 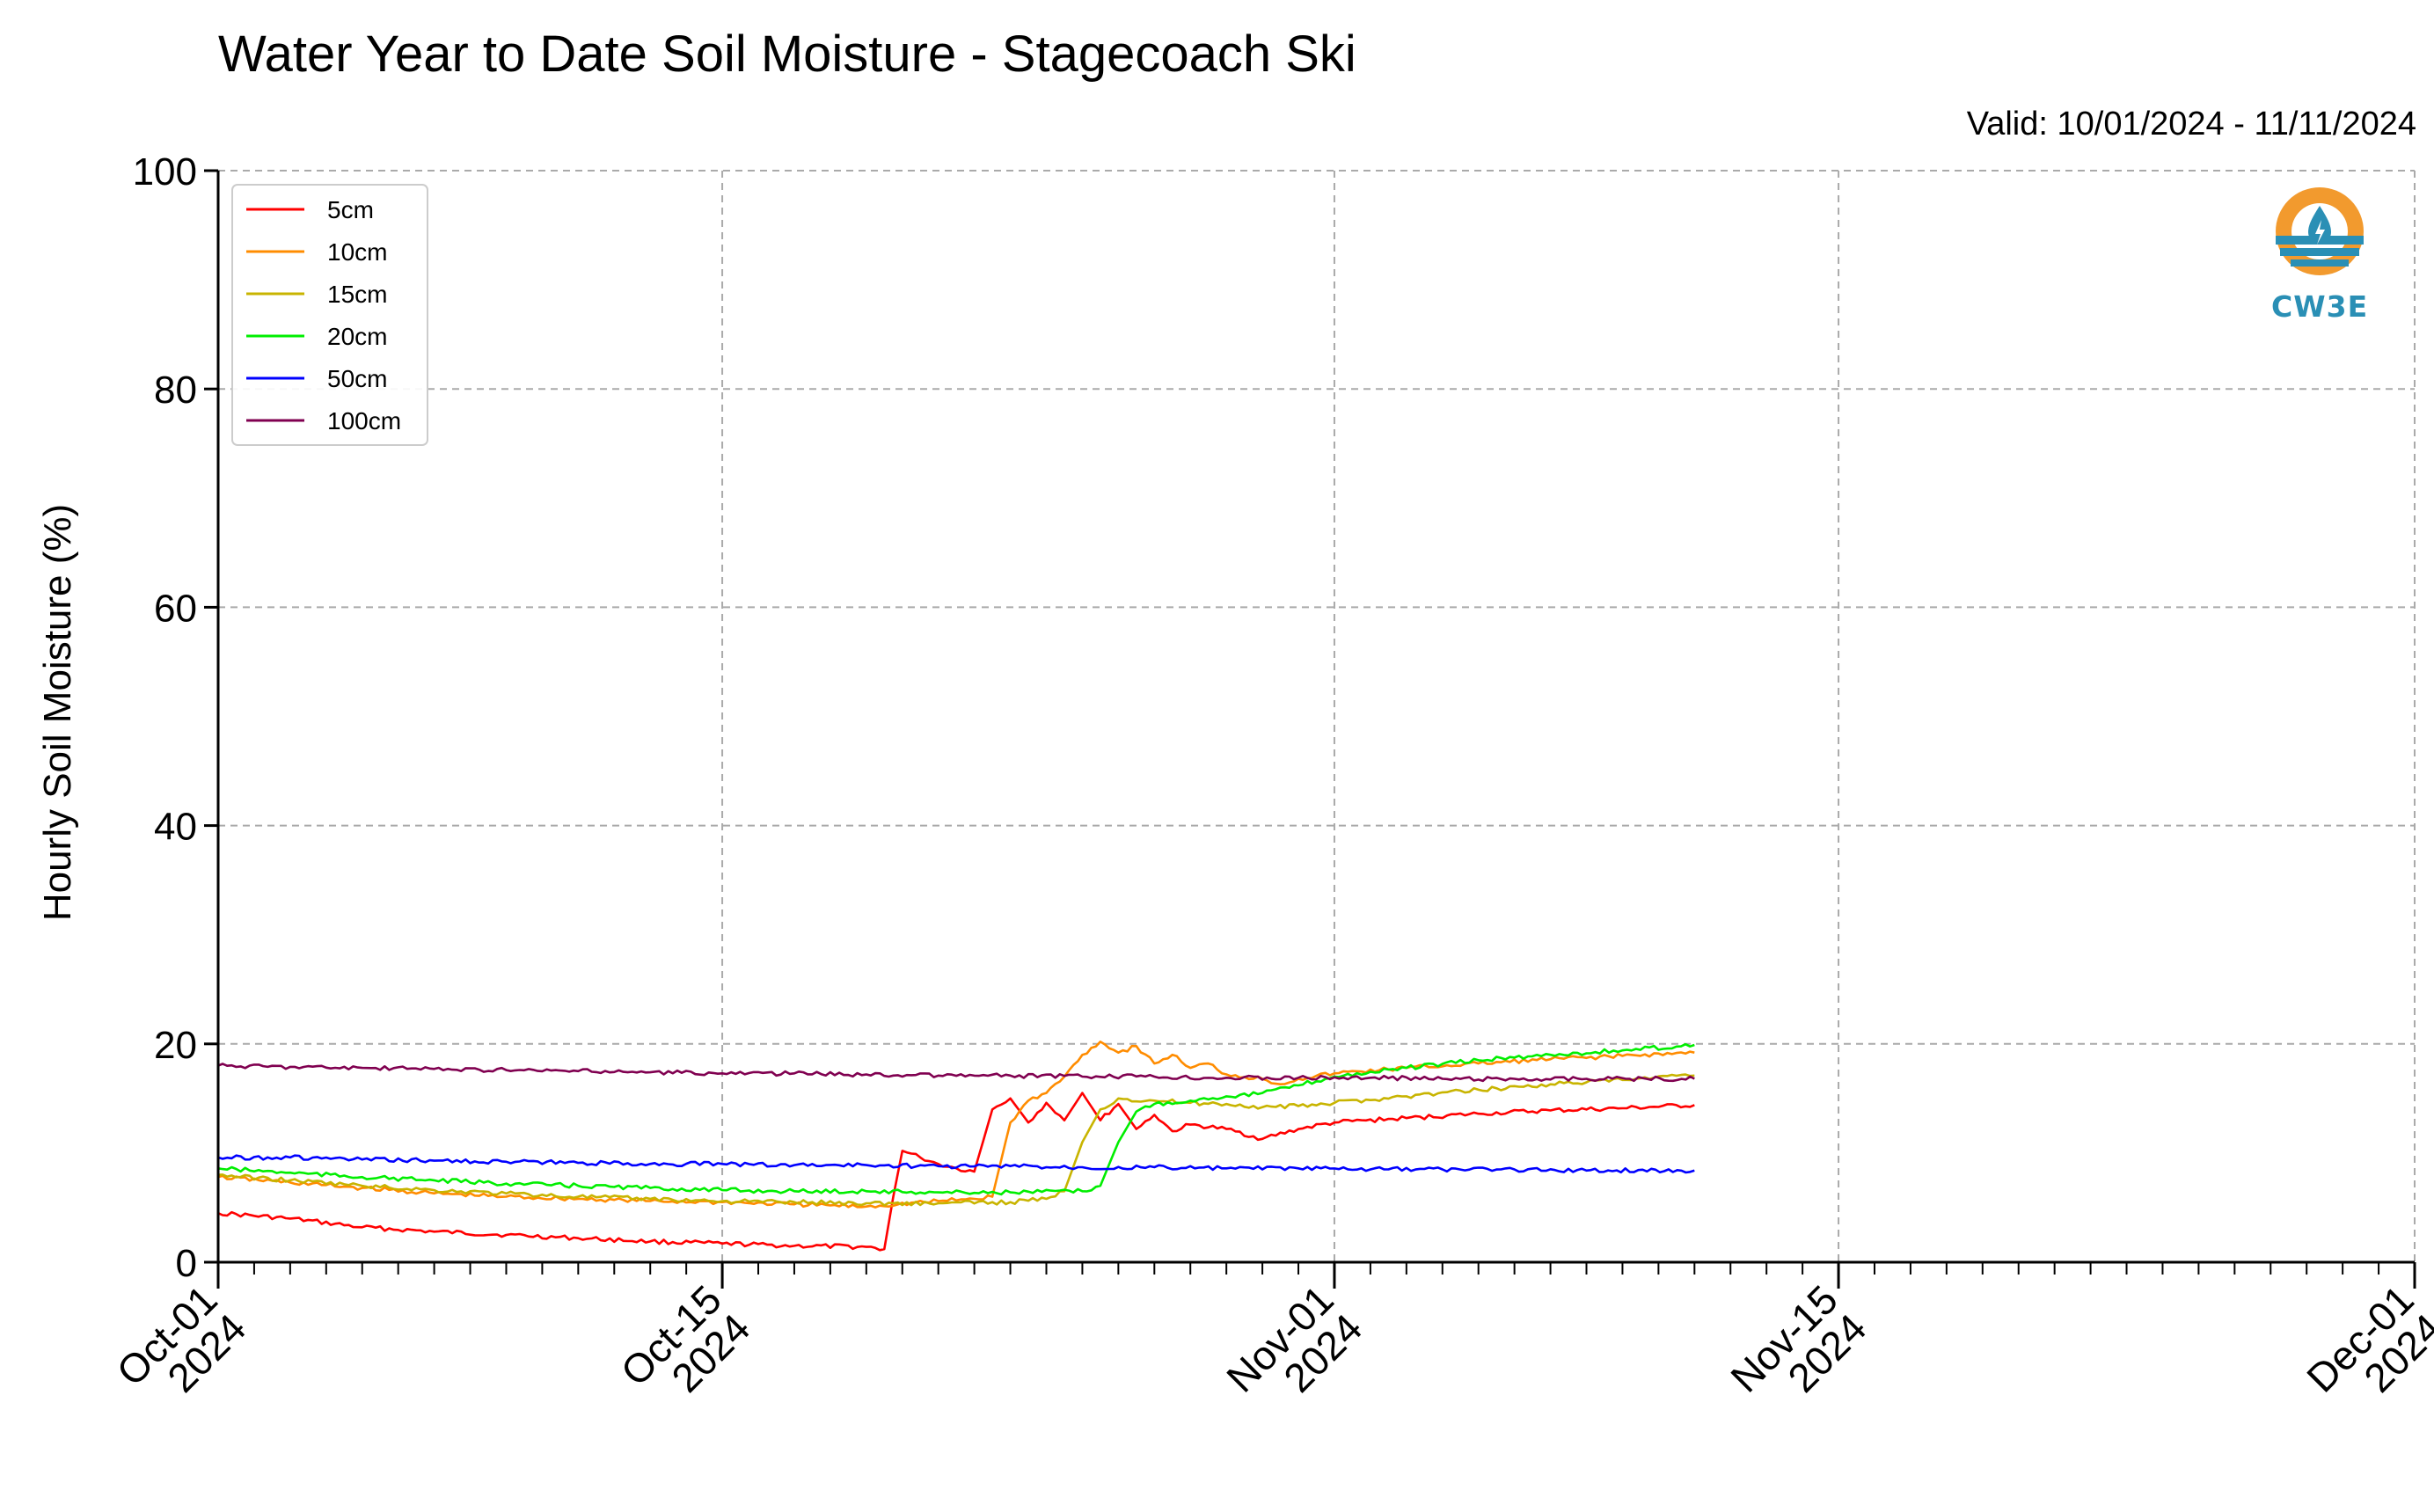 What do you see at coordinates (186, 1263) in the screenshot?
I see `y-tick-label: 0` at bounding box center [186, 1263].